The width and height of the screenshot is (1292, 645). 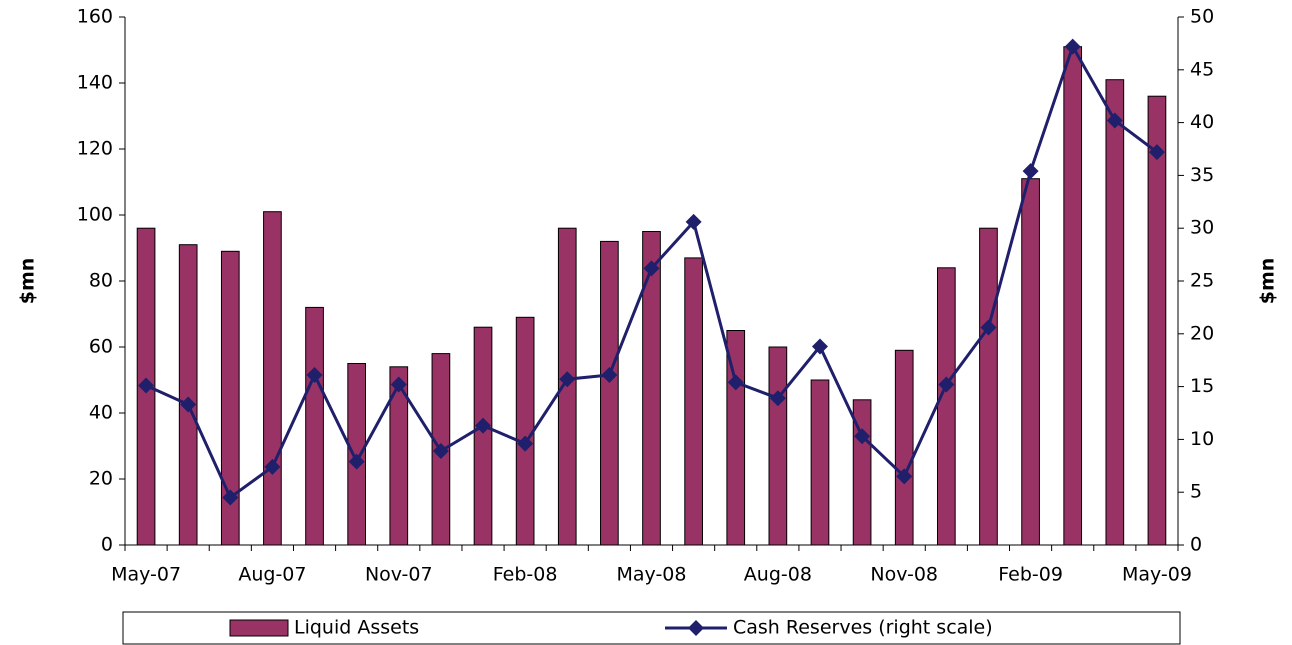 I want to click on y2-tick-label: 45, so click(x=1202, y=69).